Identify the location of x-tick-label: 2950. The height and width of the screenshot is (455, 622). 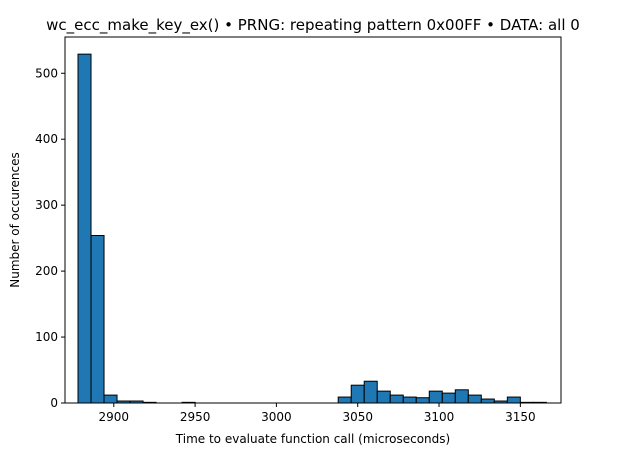
(195, 417).